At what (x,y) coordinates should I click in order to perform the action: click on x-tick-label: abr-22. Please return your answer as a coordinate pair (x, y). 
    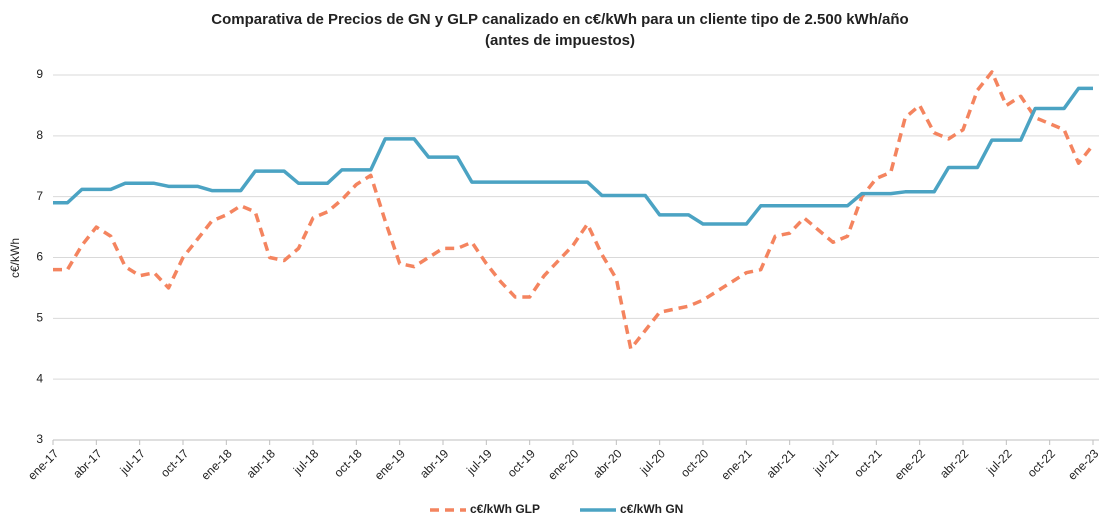
    Looking at the image, I should click on (954, 463).